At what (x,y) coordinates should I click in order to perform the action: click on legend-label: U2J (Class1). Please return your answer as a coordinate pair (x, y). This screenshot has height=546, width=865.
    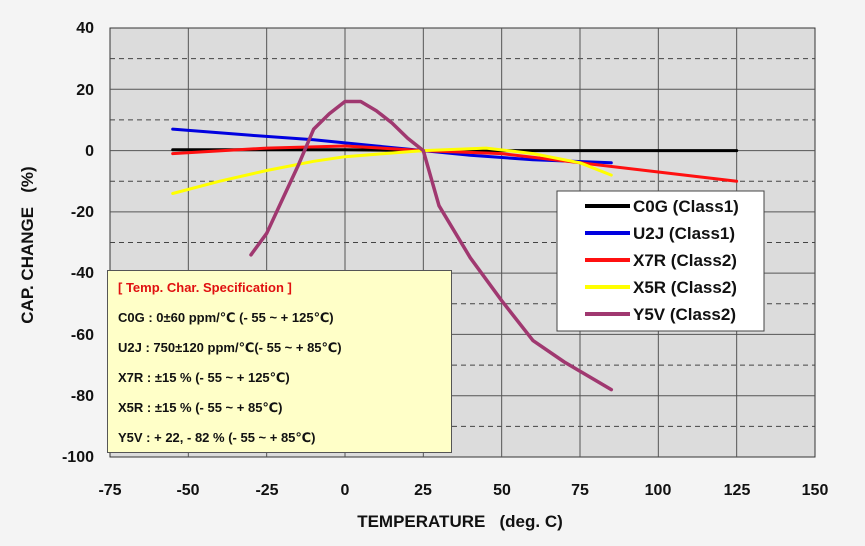
    Looking at the image, I should click on (684, 233).